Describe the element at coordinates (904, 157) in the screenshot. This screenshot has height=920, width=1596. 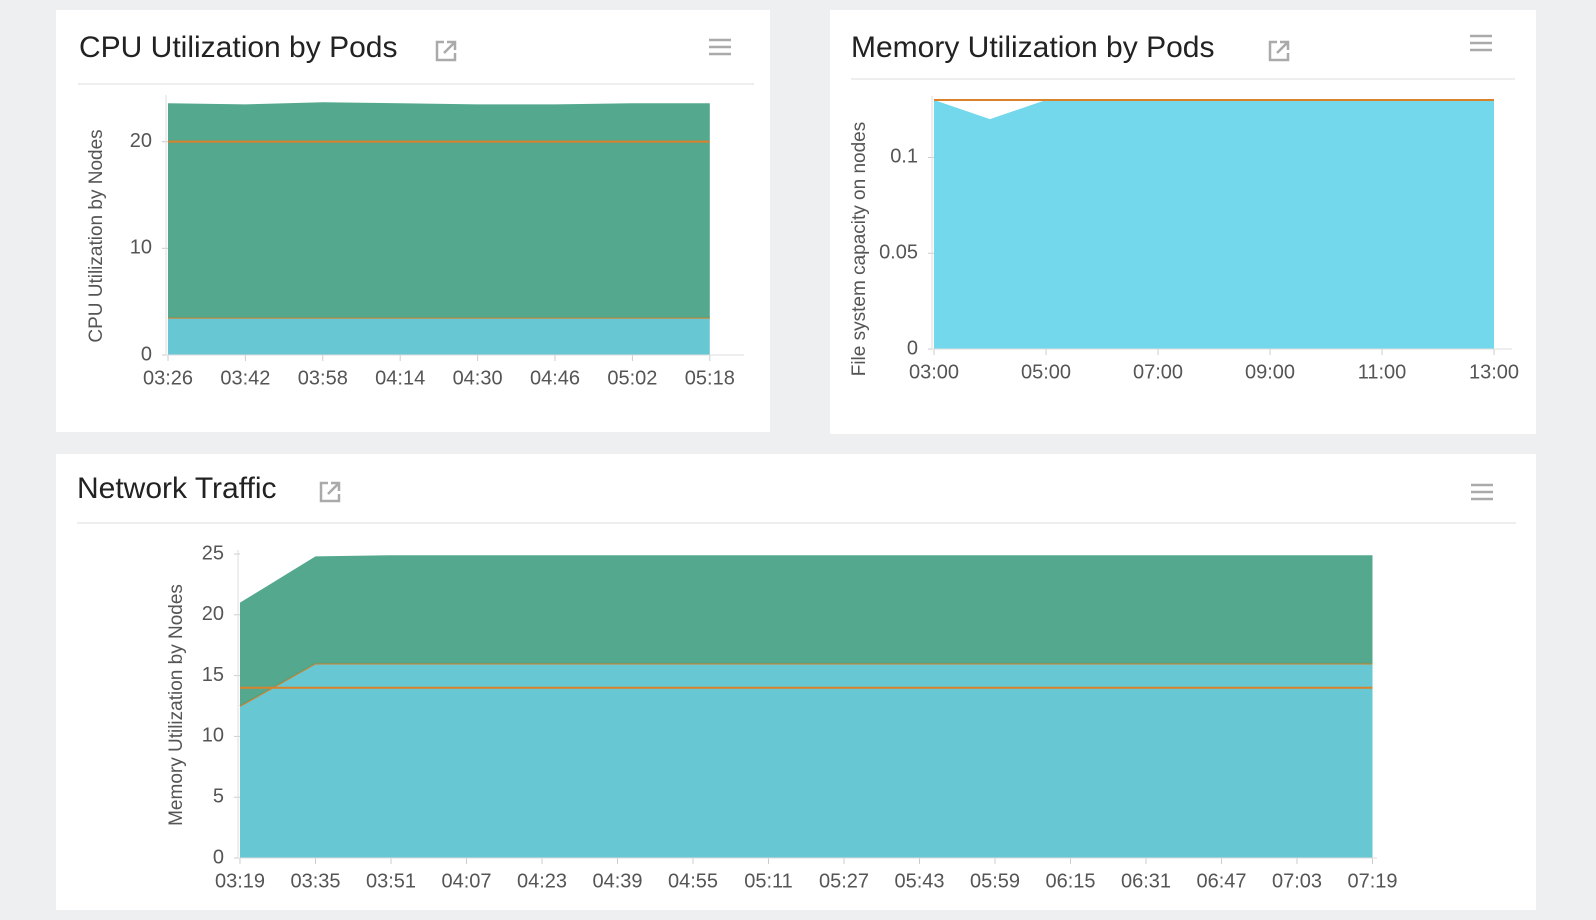
I see `y-tick-label: 0.1` at that location.